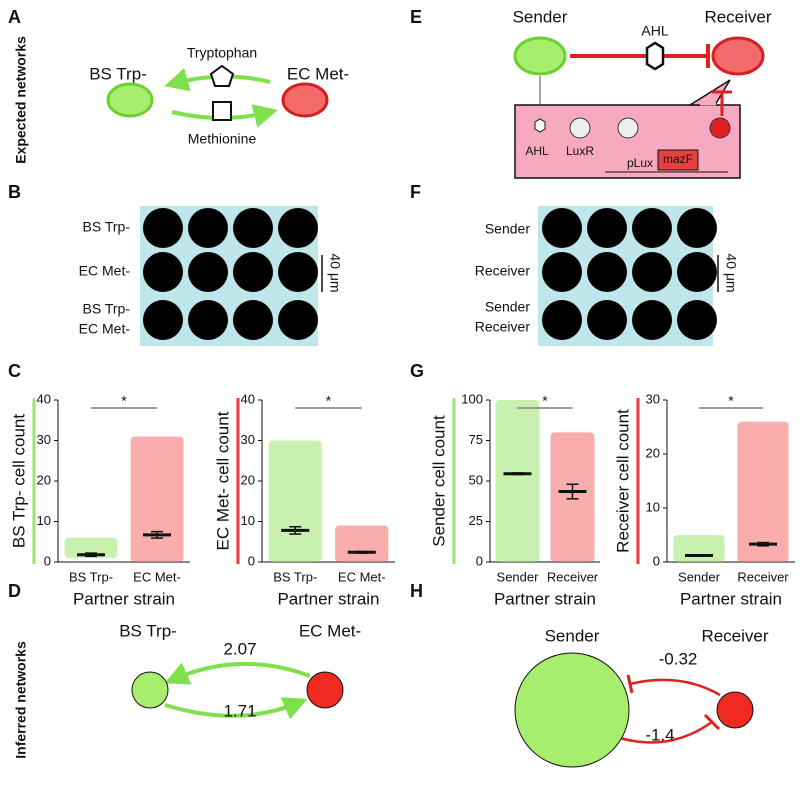 Image resolution: width=800 pixels, height=786 pixels. I want to click on strain-label: BS Trp-, so click(118, 73).